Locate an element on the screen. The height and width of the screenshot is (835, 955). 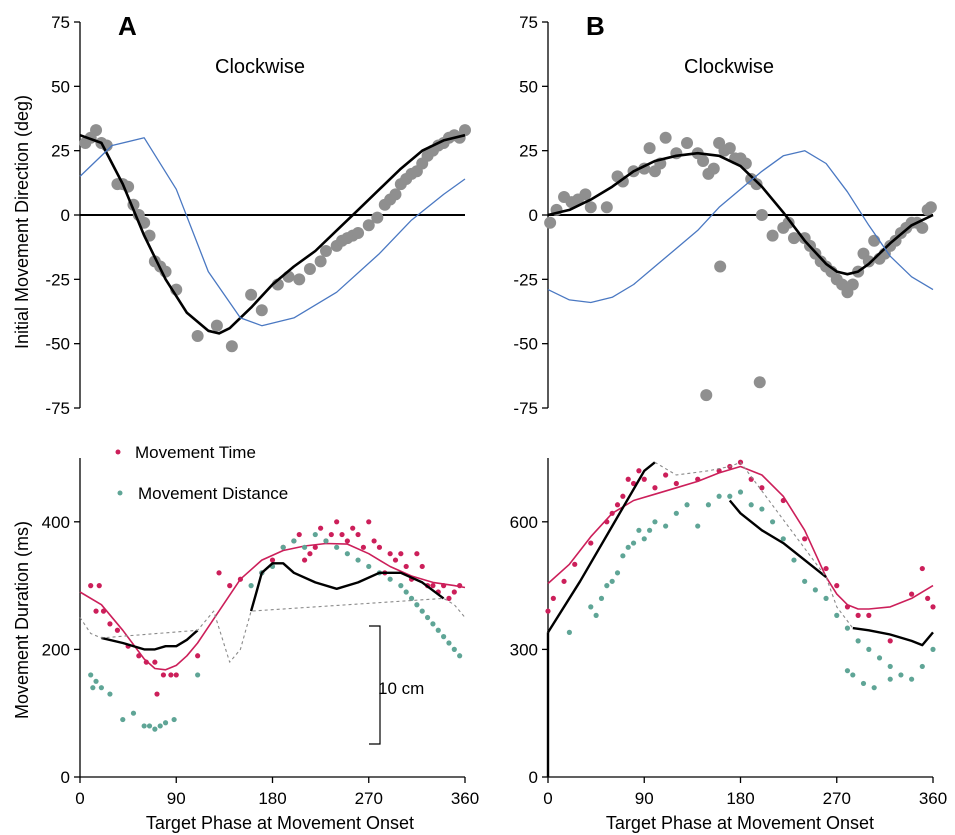
panel-a-bottom-ylabel: Movement Duration (ms) is located at coordinates (22, 620).